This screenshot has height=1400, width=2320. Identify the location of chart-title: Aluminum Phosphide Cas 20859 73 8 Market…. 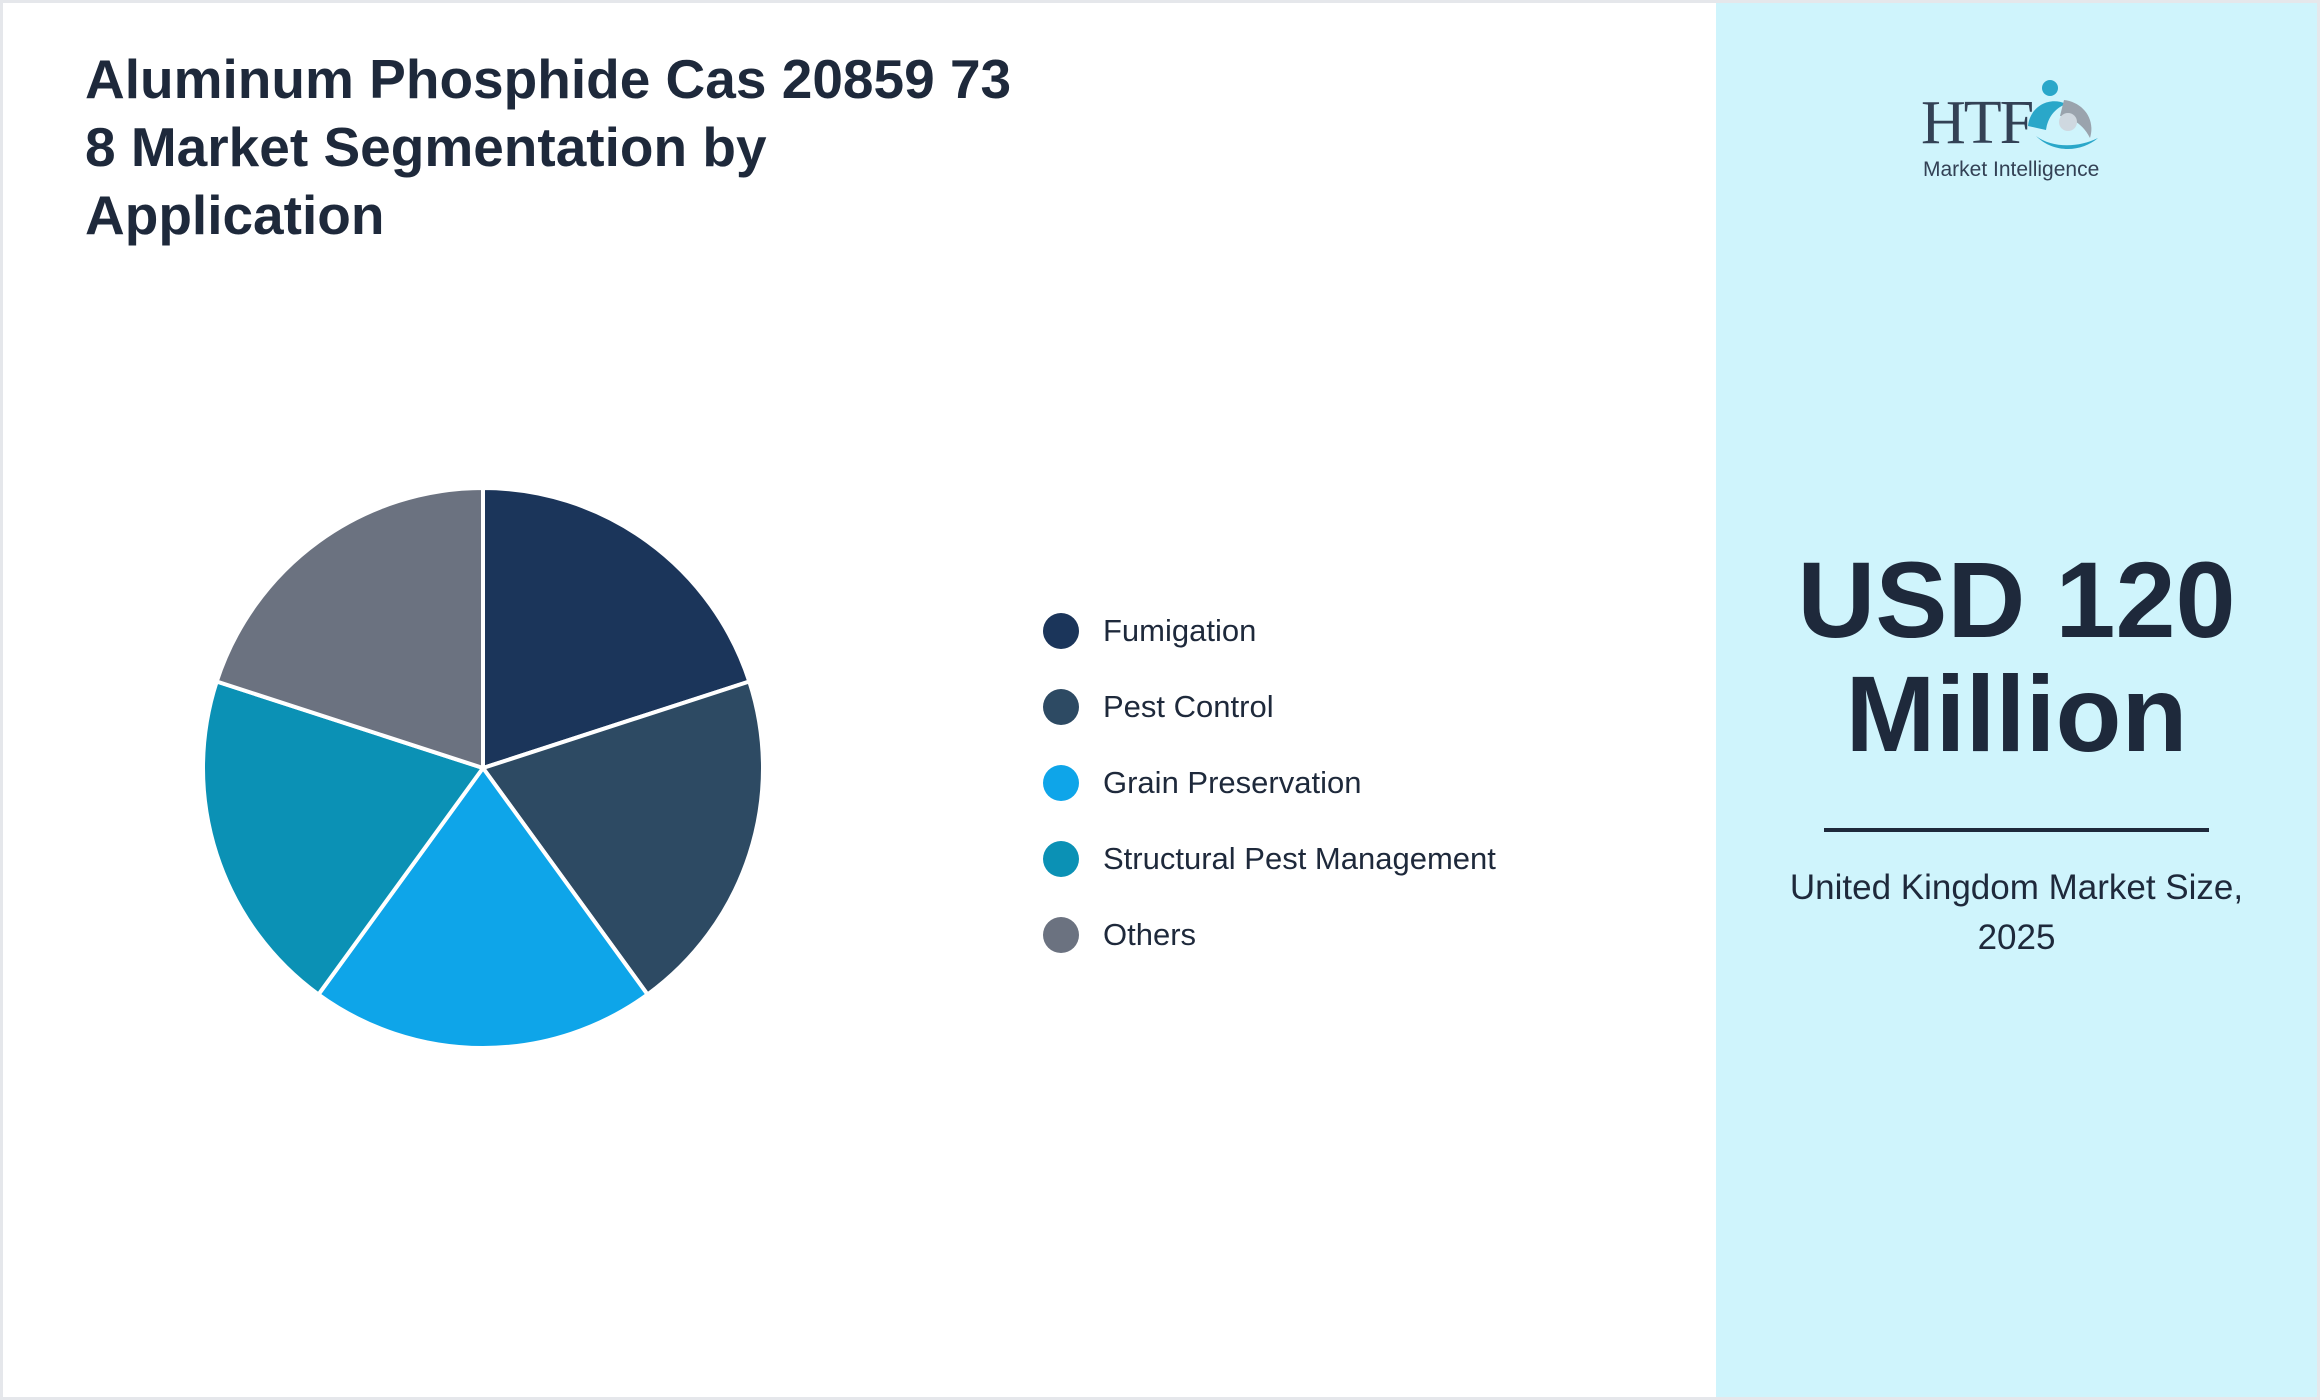
(548, 147).